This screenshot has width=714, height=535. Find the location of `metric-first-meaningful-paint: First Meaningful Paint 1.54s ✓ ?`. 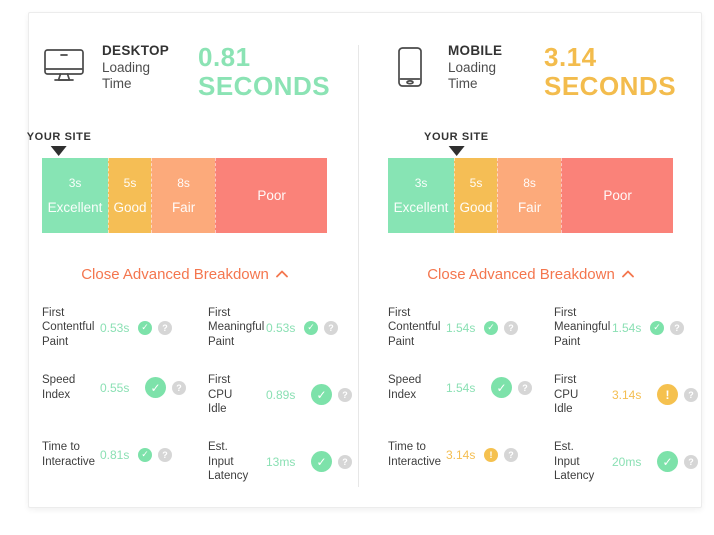

metric-first-meaningful-paint: First Meaningful Paint 1.54s ✓ ? is located at coordinates (626, 327).